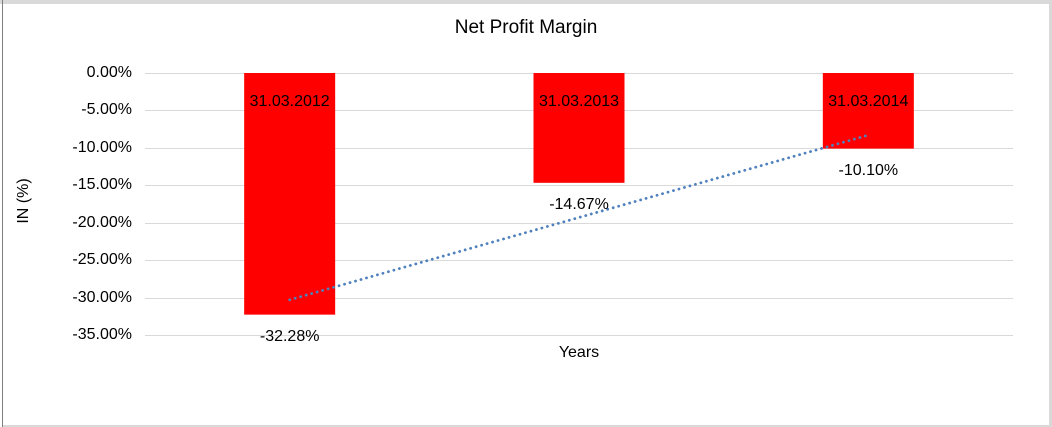 The width and height of the screenshot is (1052, 427). Describe the element at coordinates (289, 336) in the screenshot. I see `value-label: -32.28%` at that location.